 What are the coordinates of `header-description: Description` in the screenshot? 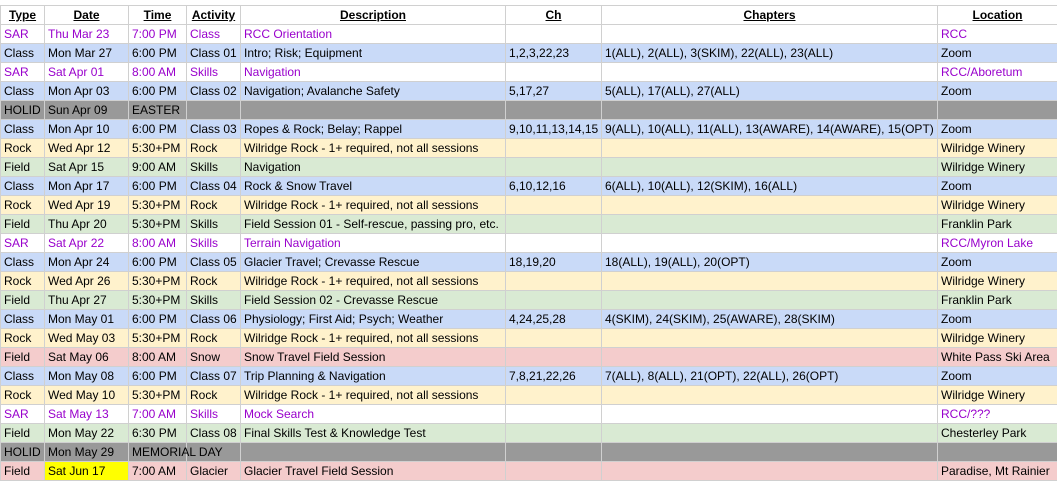 It's located at (373, 15).